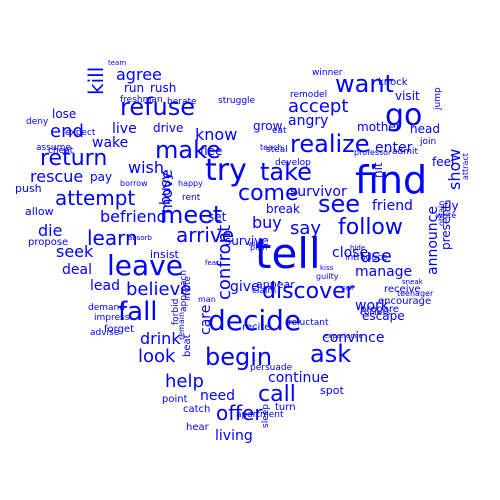 Image resolution: width=500 pixels, height=500 pixels. I want to click on word-receive: receive, so click(402, 289).